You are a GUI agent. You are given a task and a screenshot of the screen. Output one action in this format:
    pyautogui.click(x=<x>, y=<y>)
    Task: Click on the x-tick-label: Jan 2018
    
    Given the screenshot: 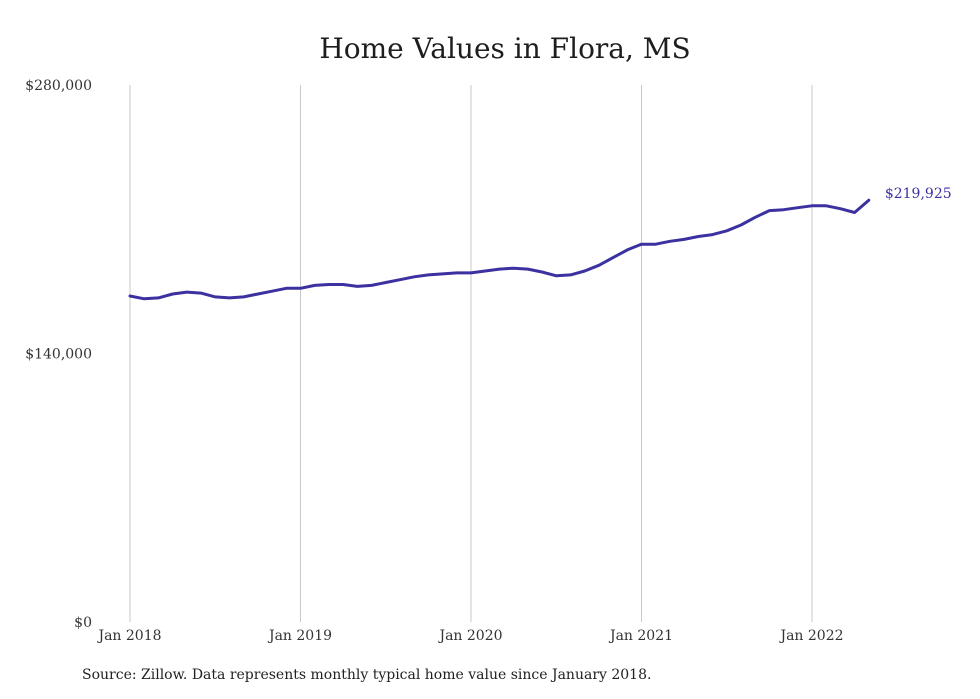 What is the action you would take?
    pyautogui.click(x=128, y=636)
    